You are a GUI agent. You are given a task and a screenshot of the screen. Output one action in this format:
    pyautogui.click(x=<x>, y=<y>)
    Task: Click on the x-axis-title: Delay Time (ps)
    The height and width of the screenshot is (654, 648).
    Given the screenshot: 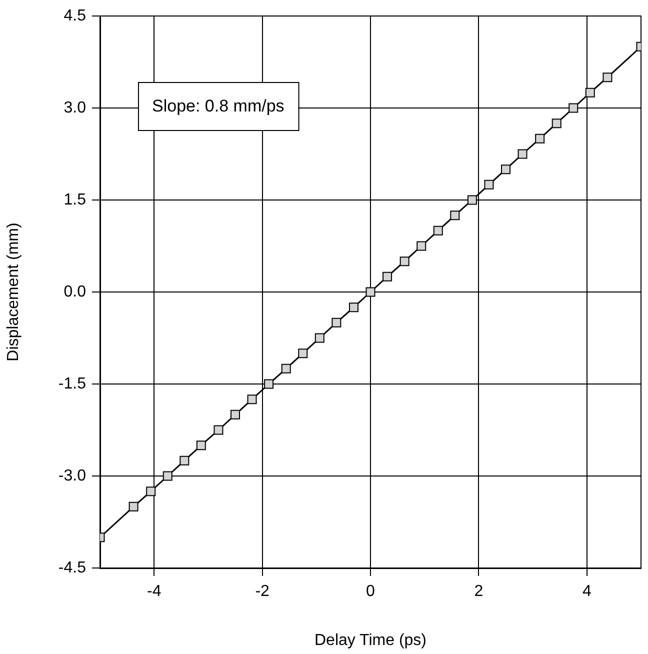 What is the action you would take?
    pyautogui.click(x=370, y=640)
    